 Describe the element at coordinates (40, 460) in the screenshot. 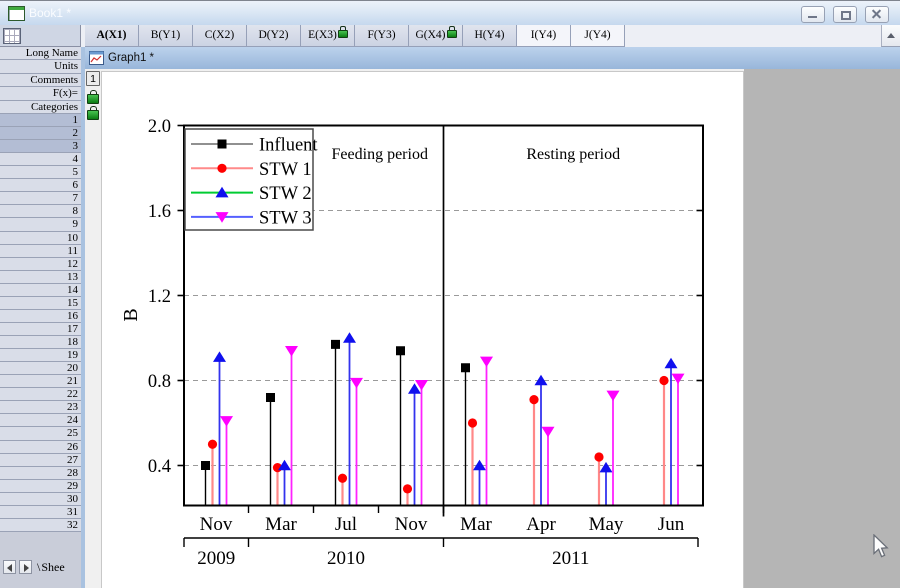

I see `row-header-27: 27` at that location.